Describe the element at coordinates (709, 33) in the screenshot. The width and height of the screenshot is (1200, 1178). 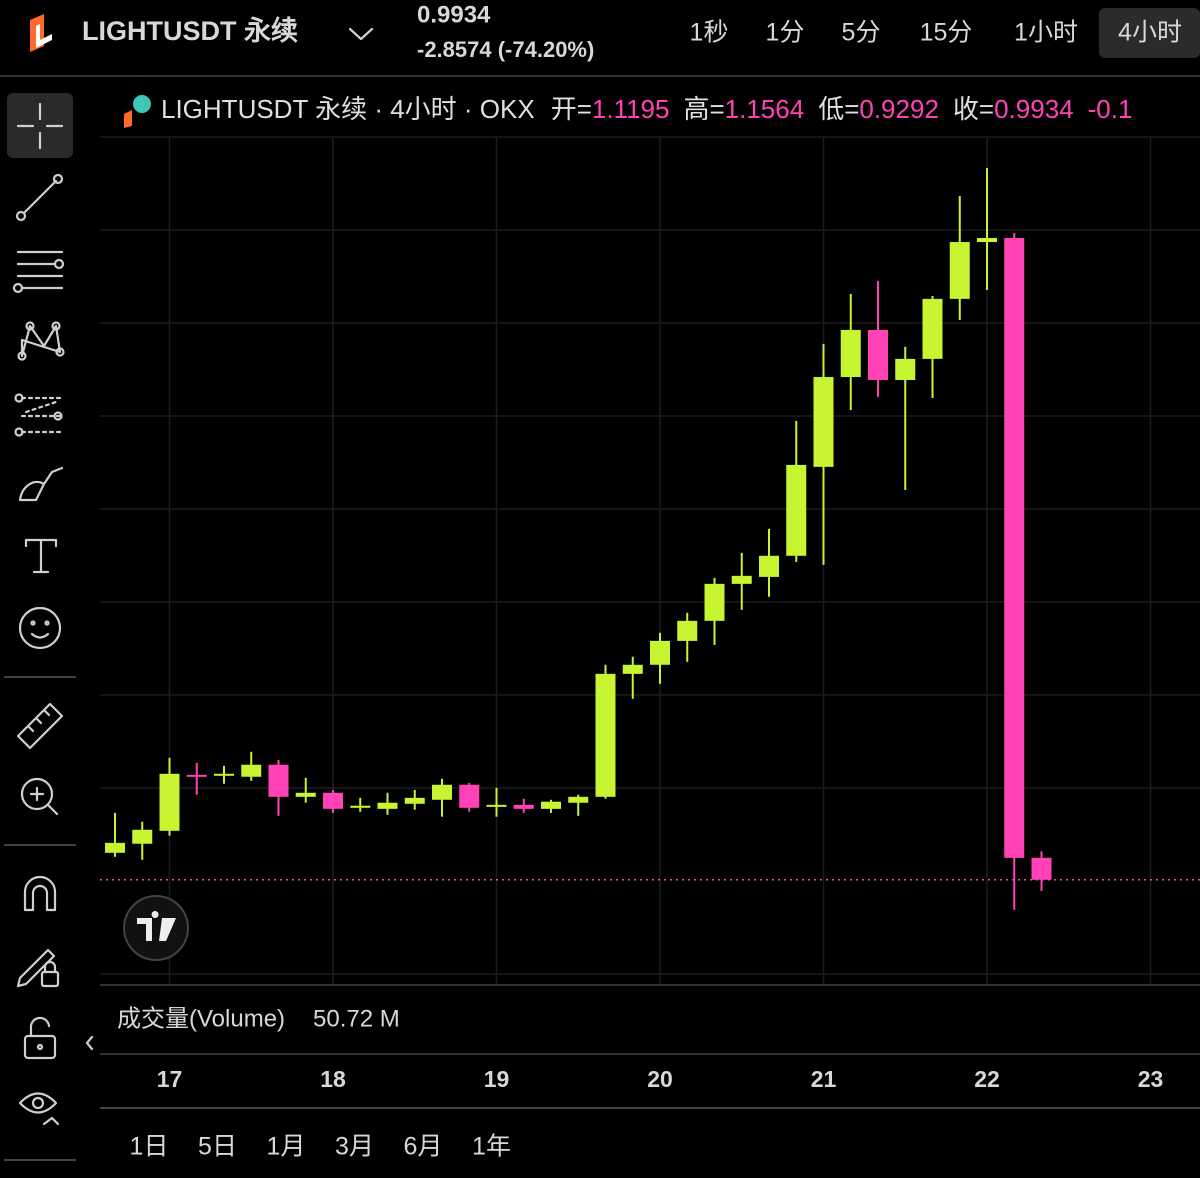
I see `timeframe-tab: 1秒` at that location.